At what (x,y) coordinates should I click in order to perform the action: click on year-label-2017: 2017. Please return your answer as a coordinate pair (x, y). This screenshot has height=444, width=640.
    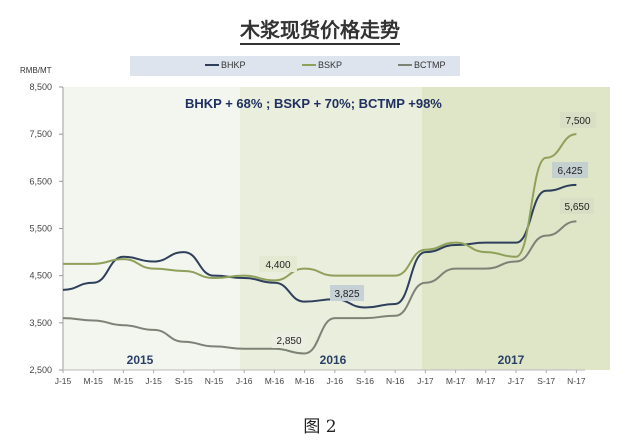
    Looking at the image, I should click on (511, 360).